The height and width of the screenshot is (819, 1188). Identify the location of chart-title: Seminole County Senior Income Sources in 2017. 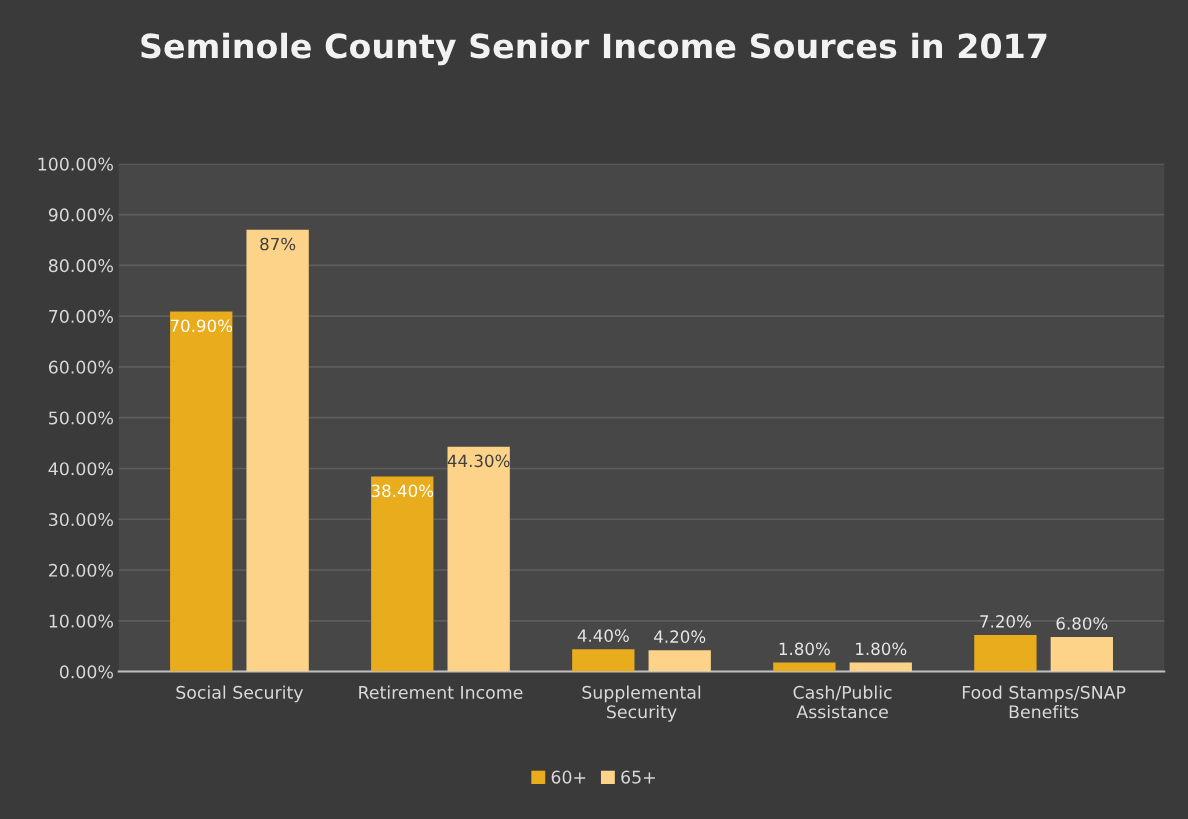
(594, 49).